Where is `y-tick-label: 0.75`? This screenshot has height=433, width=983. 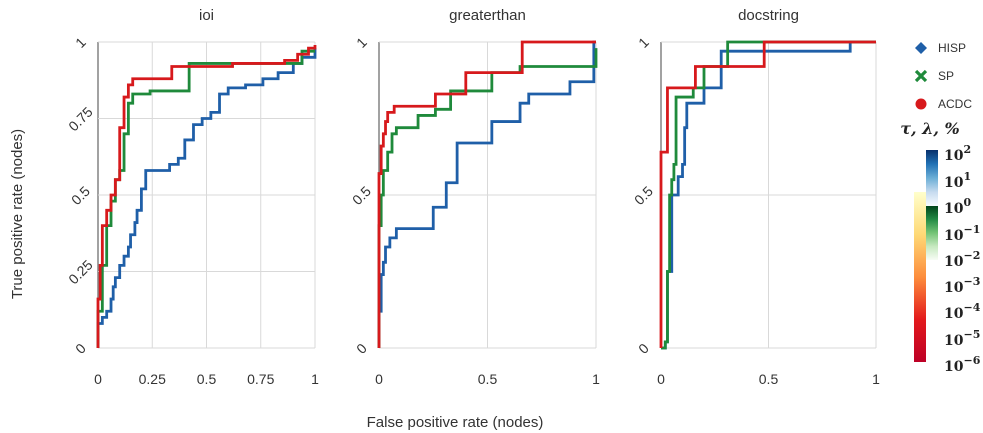 y-tick-label: 0.75 is located at coordinates (80, 119).